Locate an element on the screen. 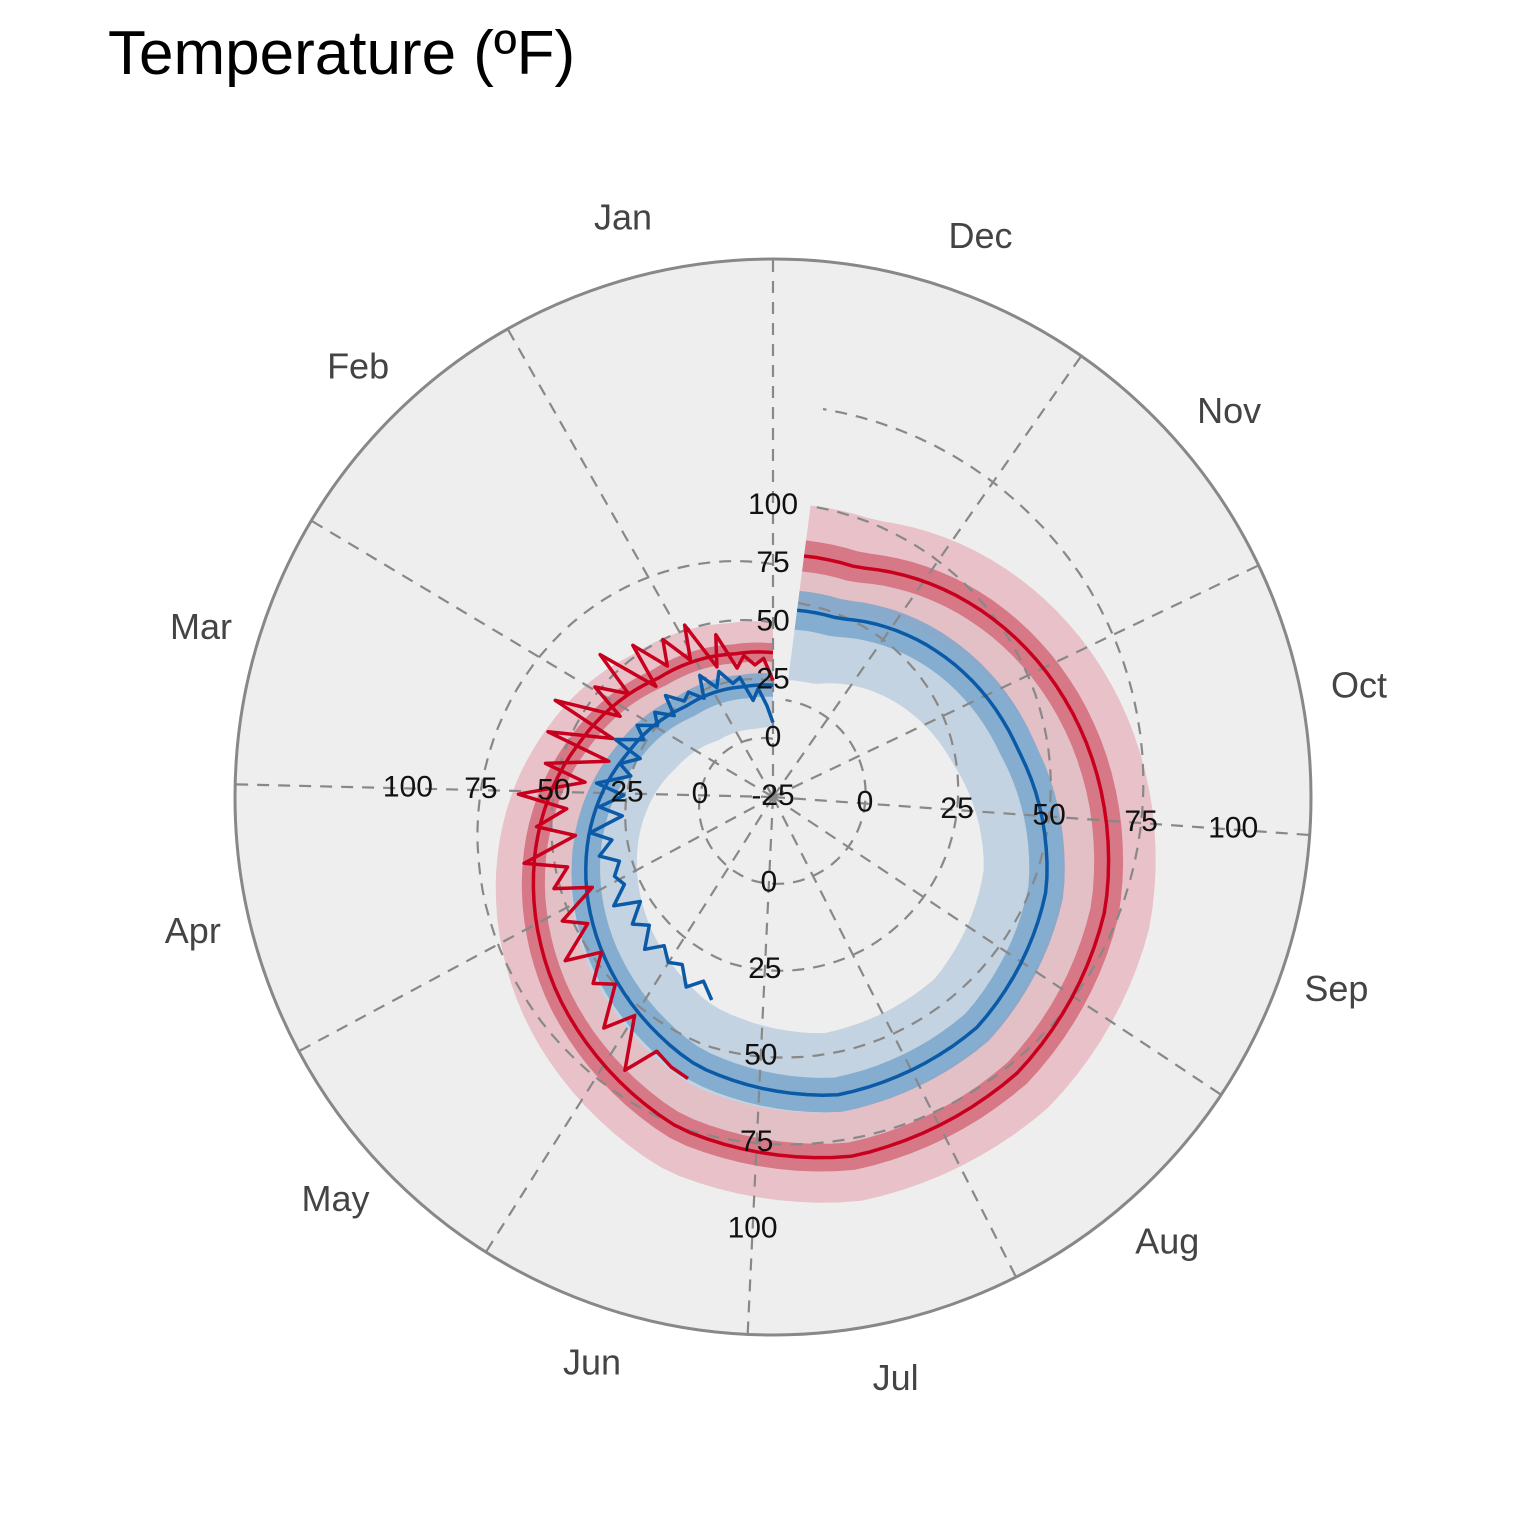 This screenshot has width=1536, height=1536. month-label-sep: Sep is located at coordinates (1336, 988).